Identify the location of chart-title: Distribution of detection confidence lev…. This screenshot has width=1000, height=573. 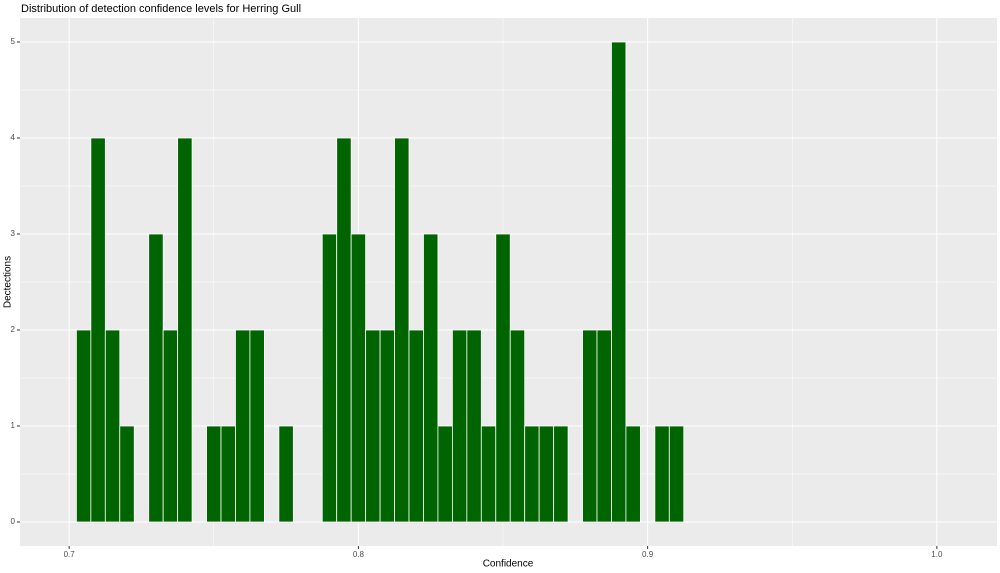
(161, 9).